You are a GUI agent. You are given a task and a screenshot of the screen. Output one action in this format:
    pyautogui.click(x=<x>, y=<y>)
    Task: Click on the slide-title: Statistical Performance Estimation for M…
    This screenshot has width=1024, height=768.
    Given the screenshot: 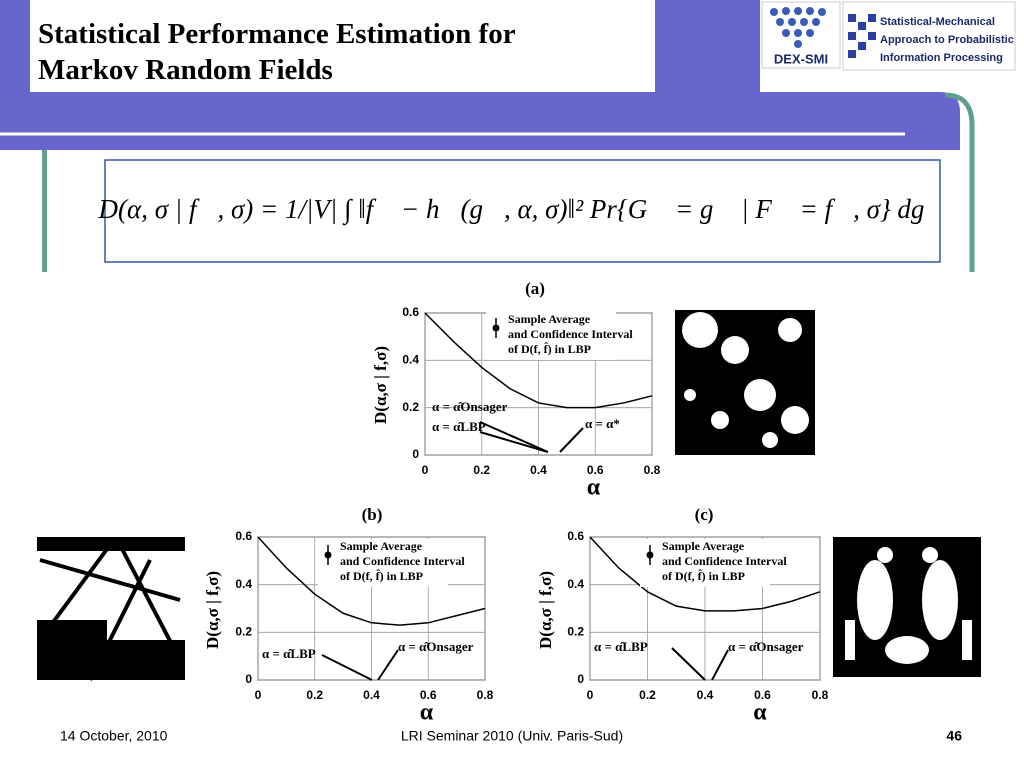 What is the action you would take?
    pyautogui.click(x=277, y=52)
    